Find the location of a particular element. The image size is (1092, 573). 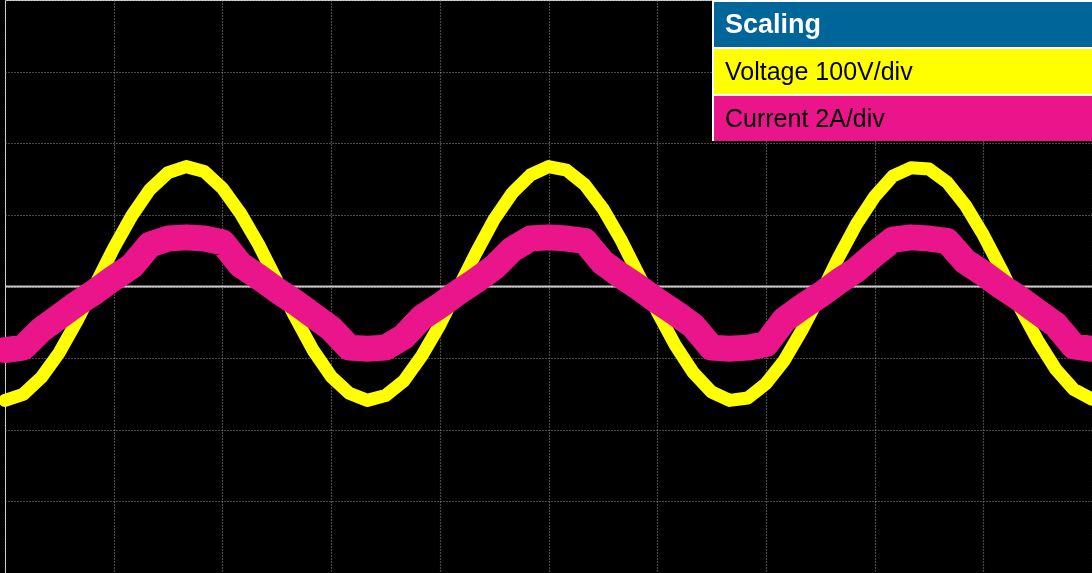

legend-title: Scaling is located at coordinates (773, 23).